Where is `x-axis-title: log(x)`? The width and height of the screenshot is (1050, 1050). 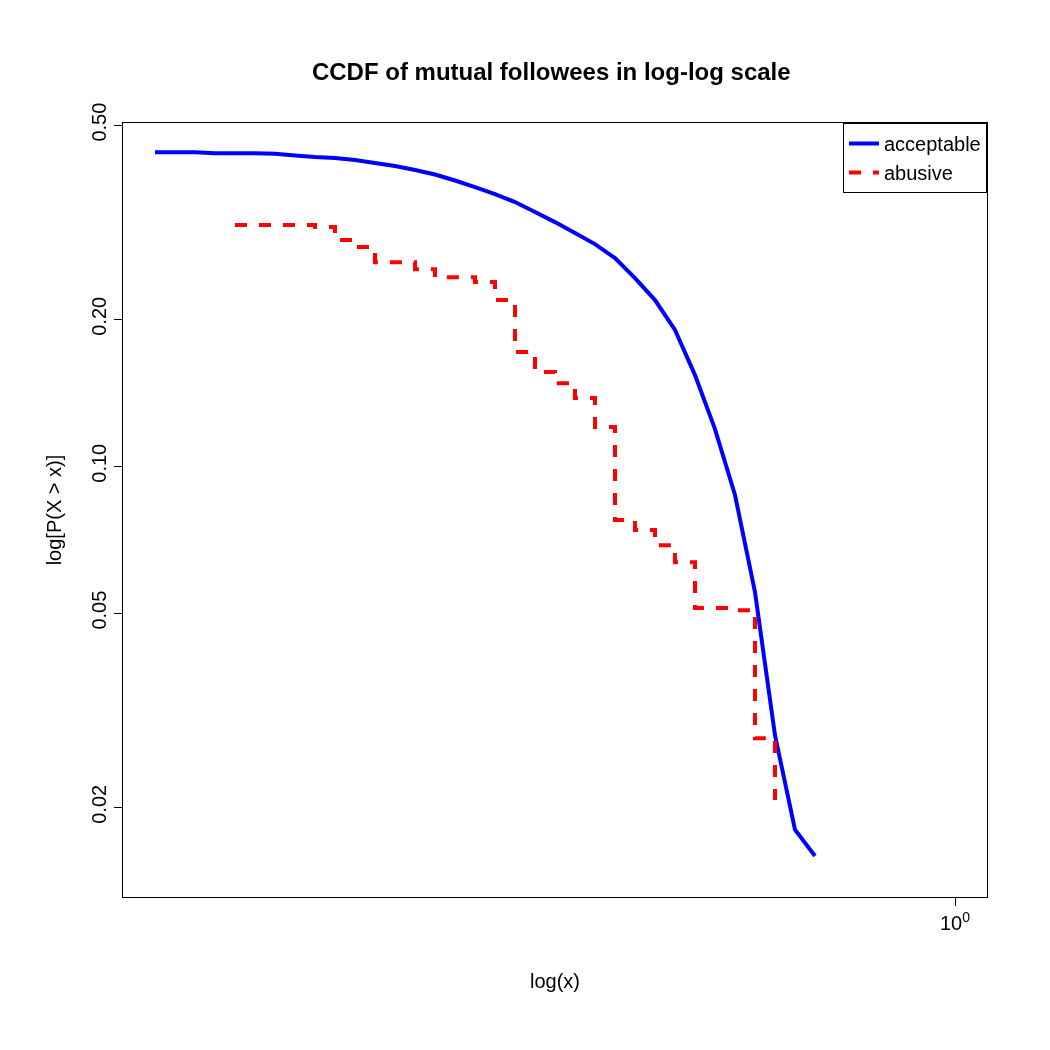
x-axis-title: log(x) is located at coordinates (555, 980).